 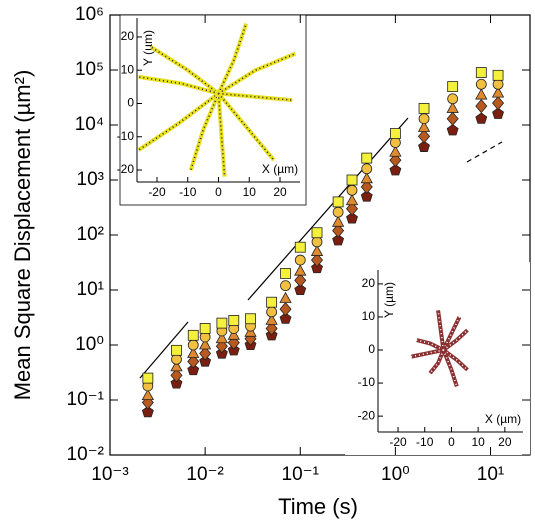 I want to click on x-axis-title: Time (s), so click(x=318, y=506).